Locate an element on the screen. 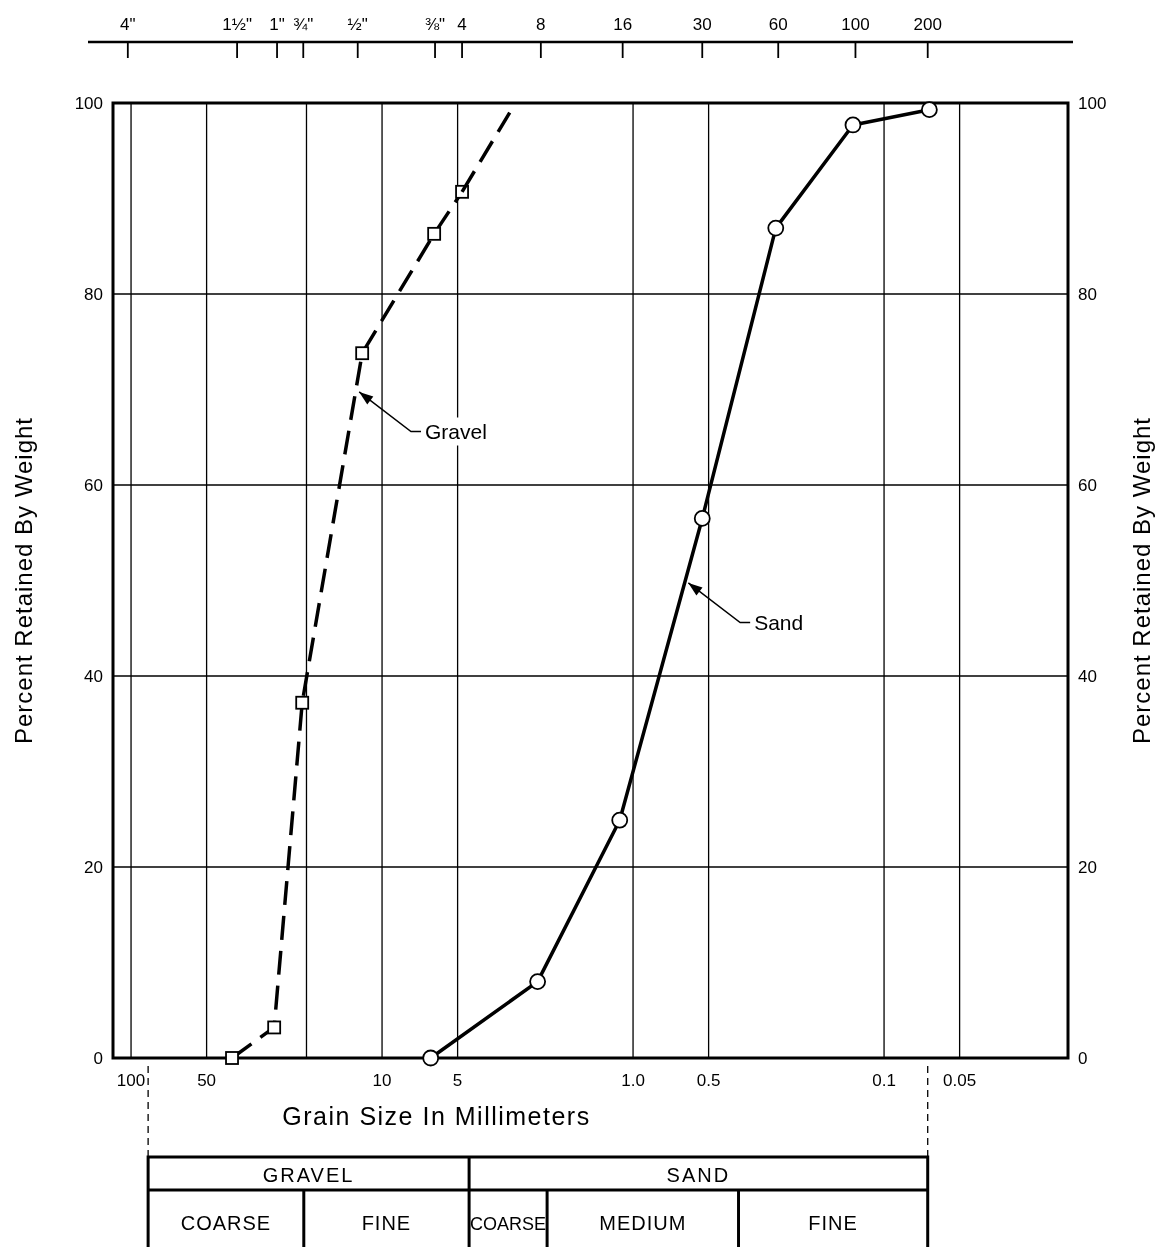 The height and width of the screenshot is (1247, 1163). text: 8 is located at coordinates (541, 24).